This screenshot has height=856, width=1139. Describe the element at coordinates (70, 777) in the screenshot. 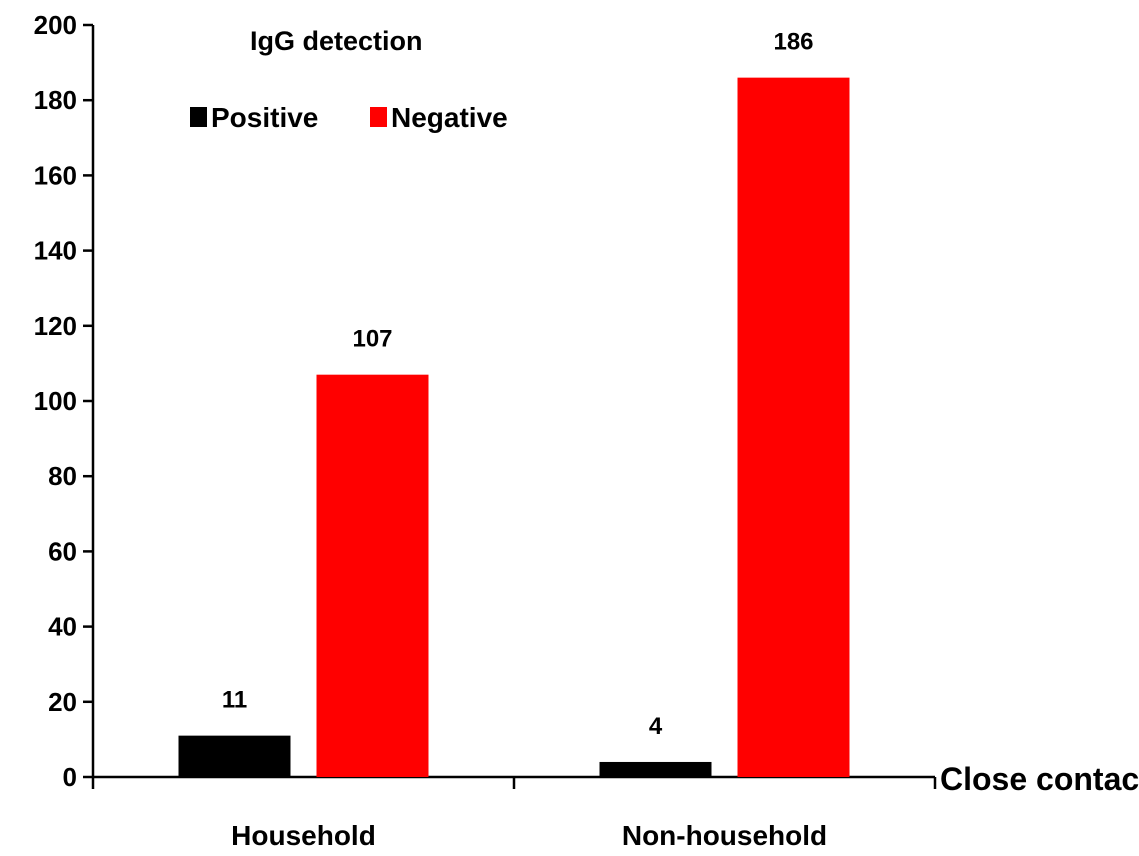

I see `y-tick-label: 0` at that location.